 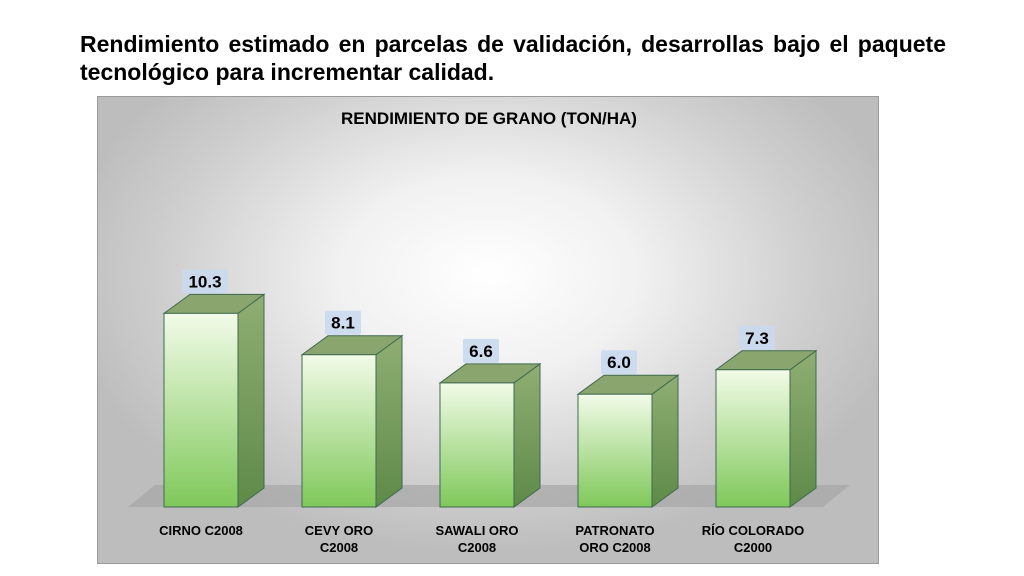 I want to click on data-label-text: 6.6, so click(x=481, y=351).